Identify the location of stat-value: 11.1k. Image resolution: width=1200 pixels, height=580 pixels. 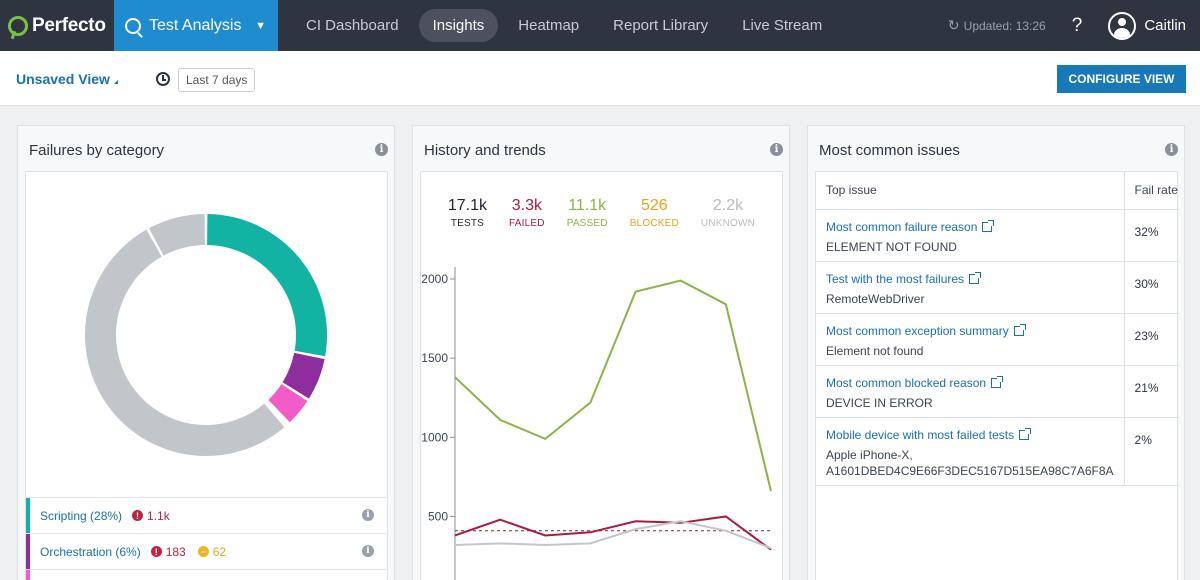
(587, 205).